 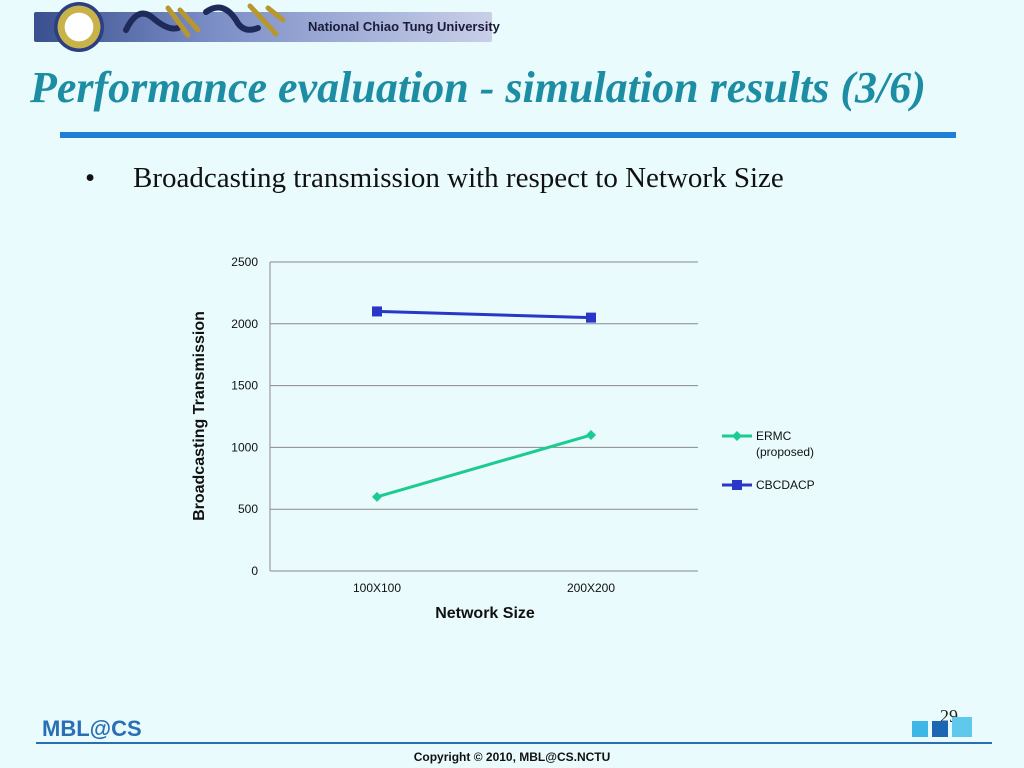 I want to click on mbl-logo: MBL@CS, so click(x=92, y=728).